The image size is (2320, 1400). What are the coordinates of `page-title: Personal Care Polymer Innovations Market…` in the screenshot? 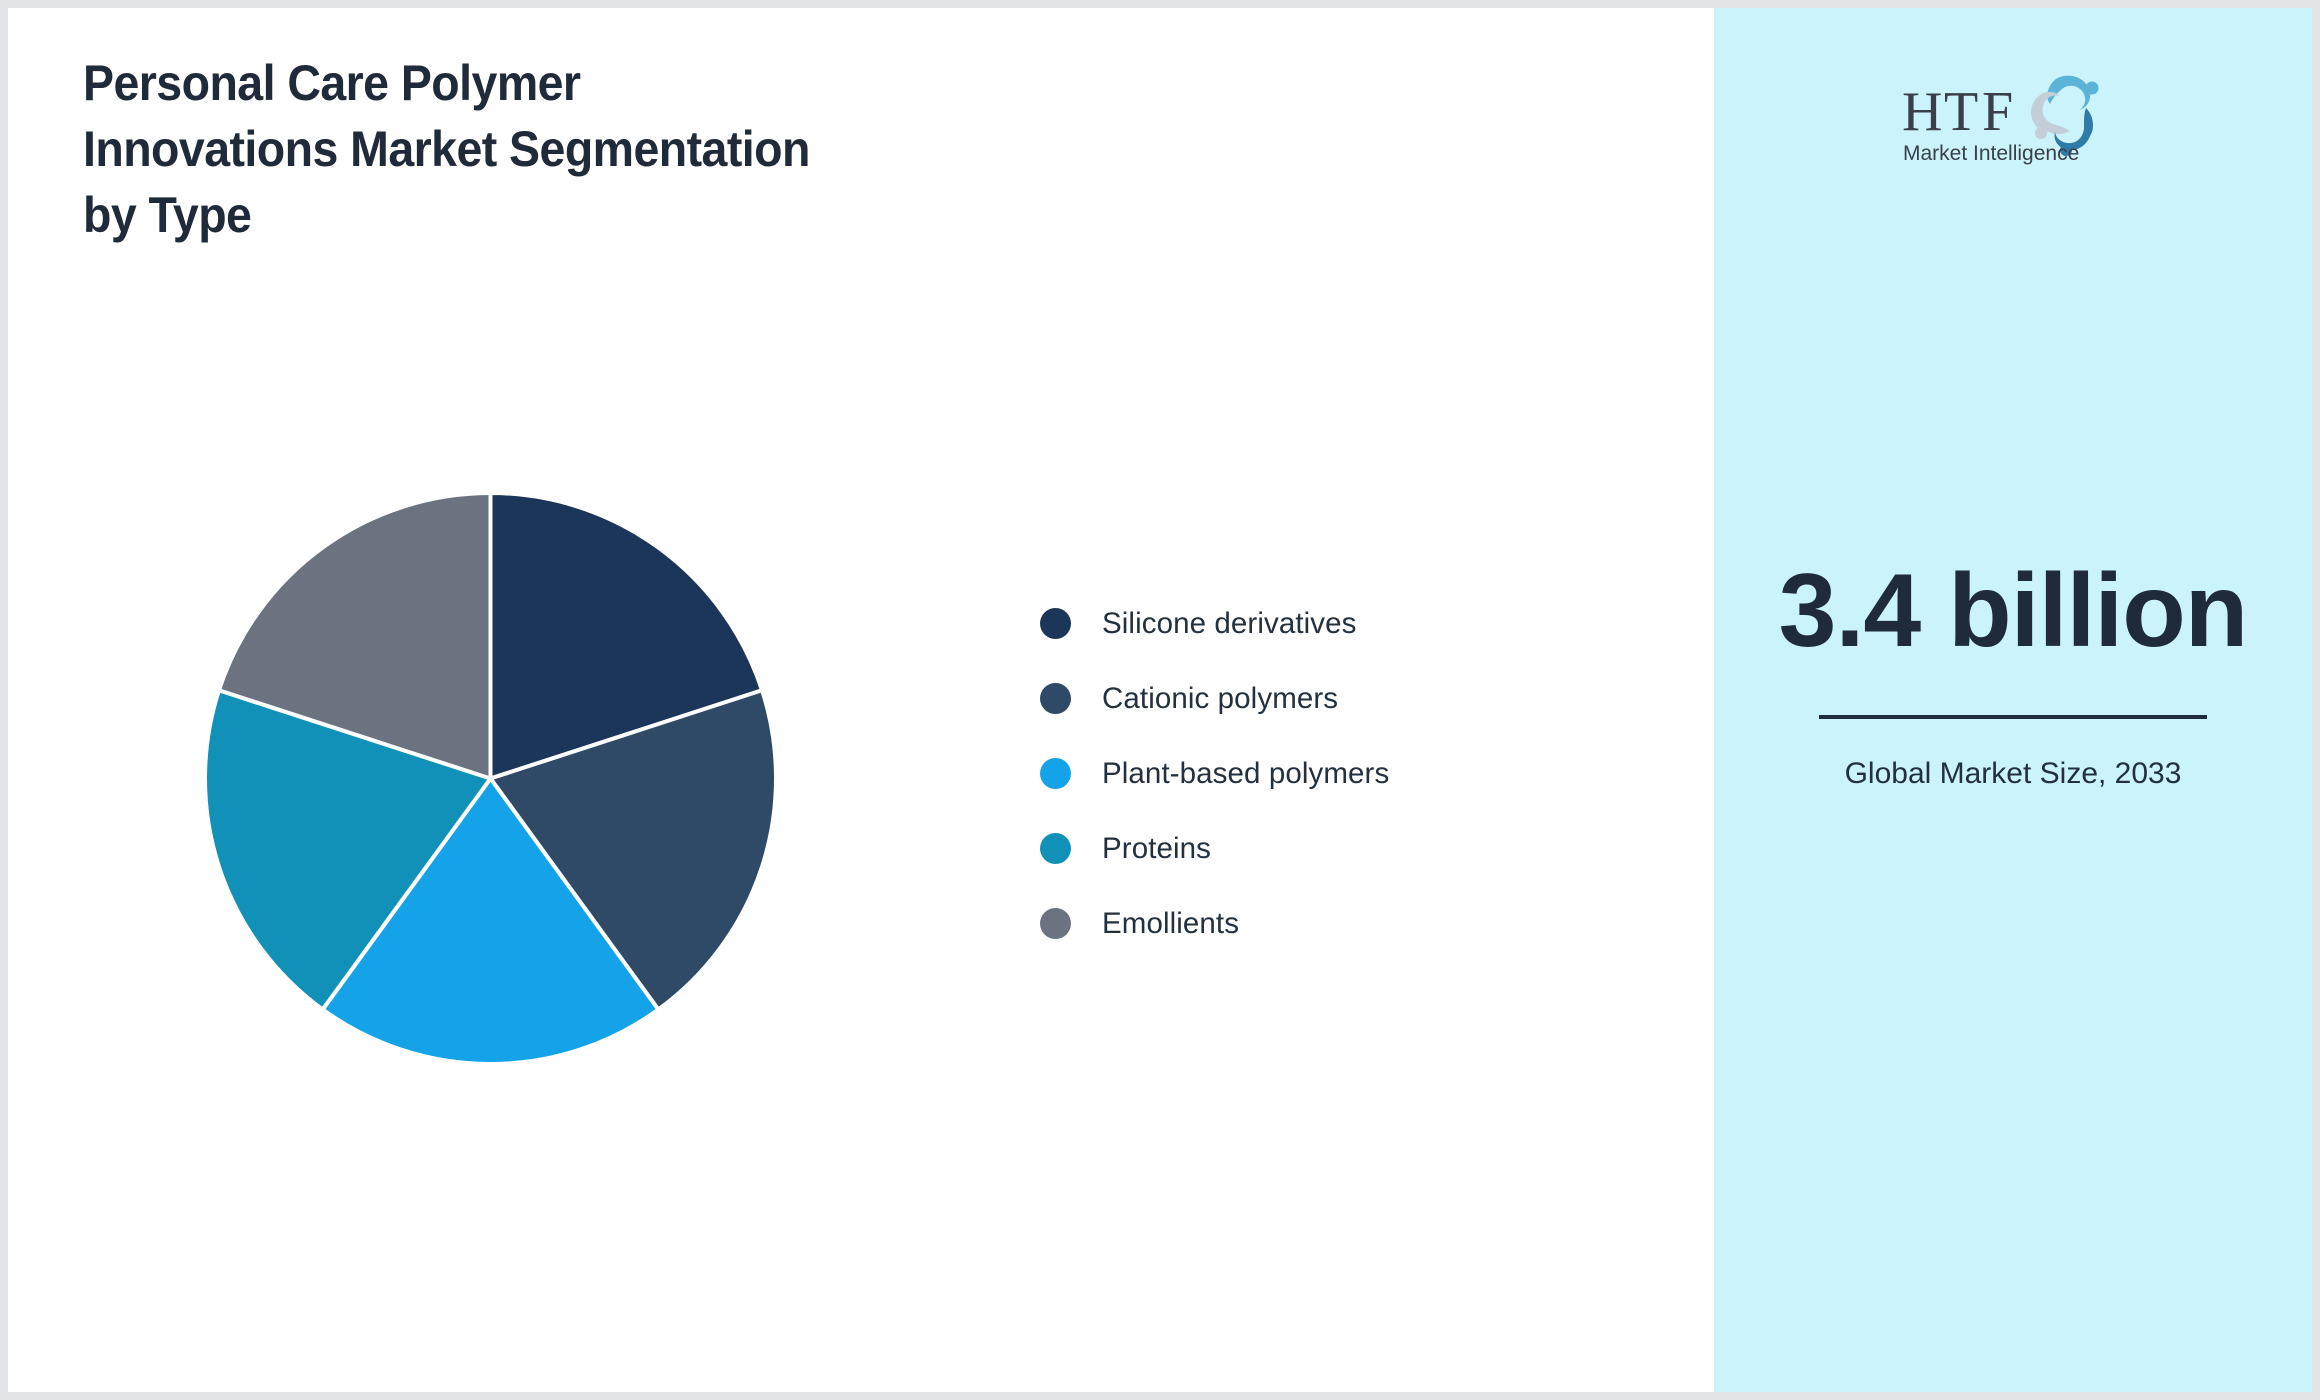 It's located at (446, 149).